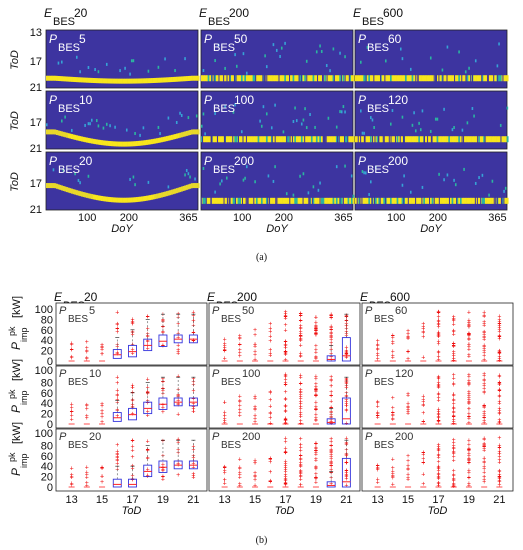  I want to click on box-label-2-1-subscript: BES, so click(384, 382).